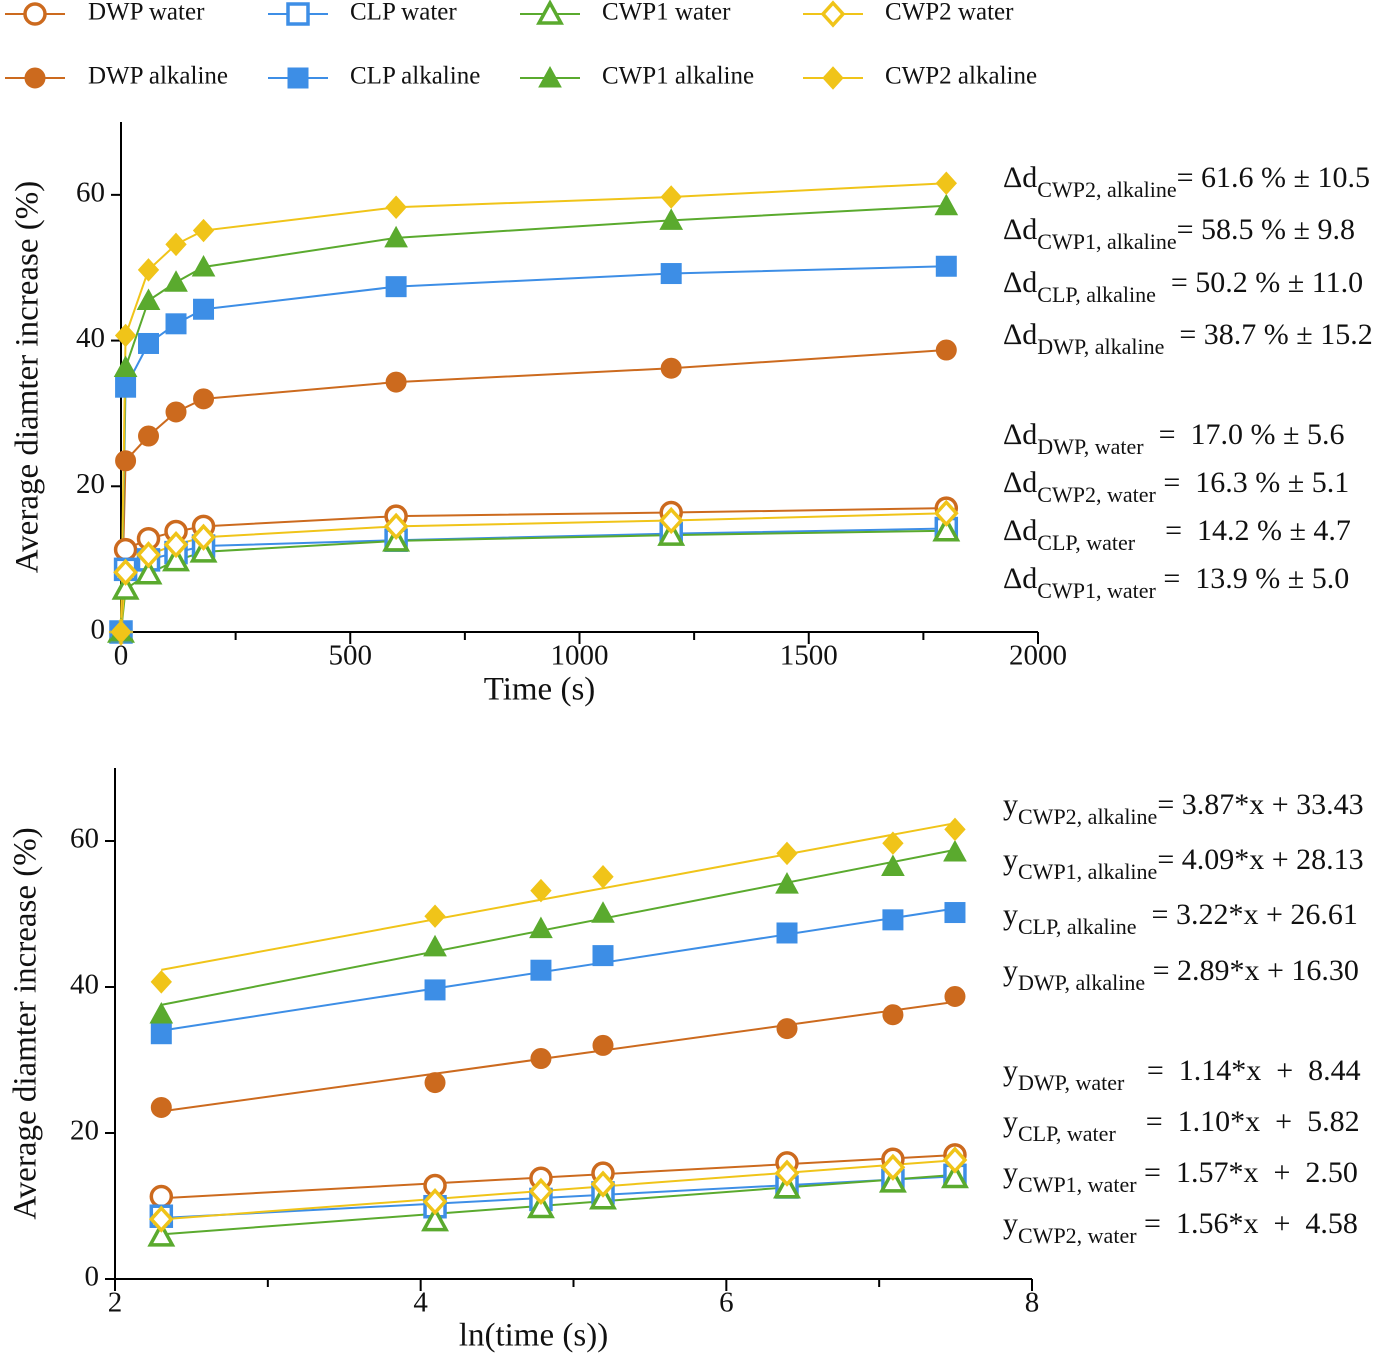 The height and width of the screenshot is (1362, 1392). Describe the element at coordinates (92, 1277) in the screenshot. I see `y-tick-label: 0` at that location.